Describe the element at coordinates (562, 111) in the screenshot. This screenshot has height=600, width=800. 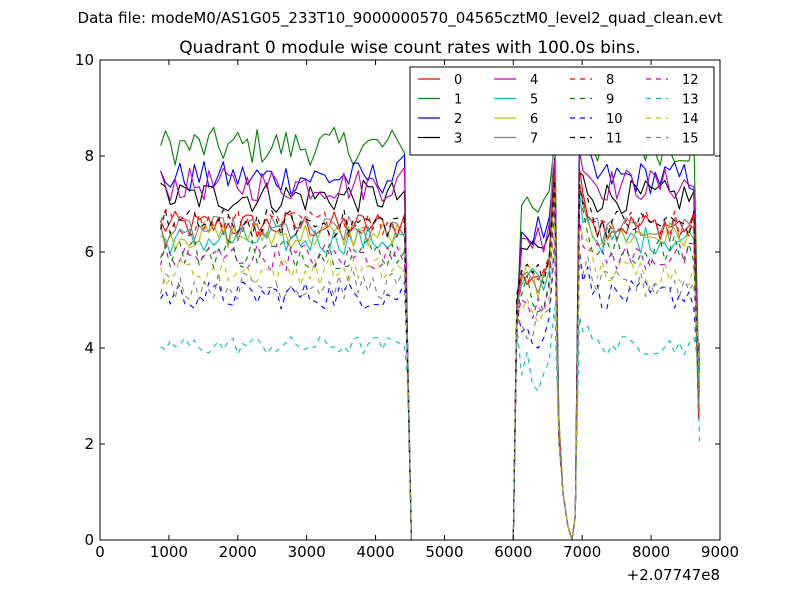
I see `legend-box` at that location.